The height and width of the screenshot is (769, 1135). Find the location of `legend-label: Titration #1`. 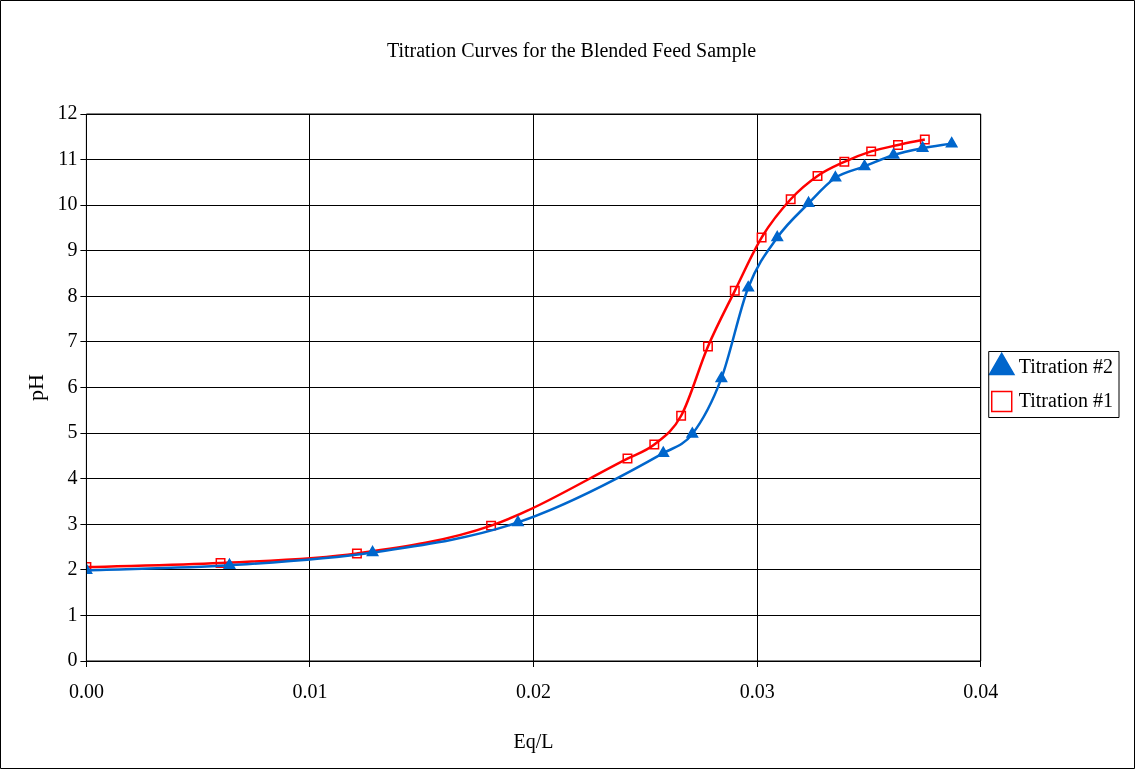

legend-label: Titration #1 is located at coordinates (1065, 399).